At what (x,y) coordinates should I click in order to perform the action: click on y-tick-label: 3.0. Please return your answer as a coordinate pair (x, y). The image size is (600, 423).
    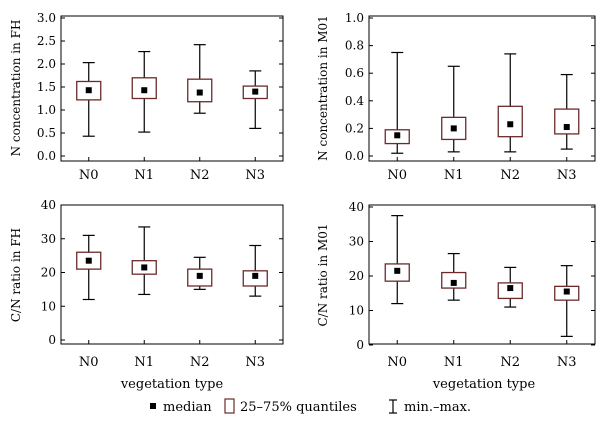
    Looking at the image, I should click on (46, 18).